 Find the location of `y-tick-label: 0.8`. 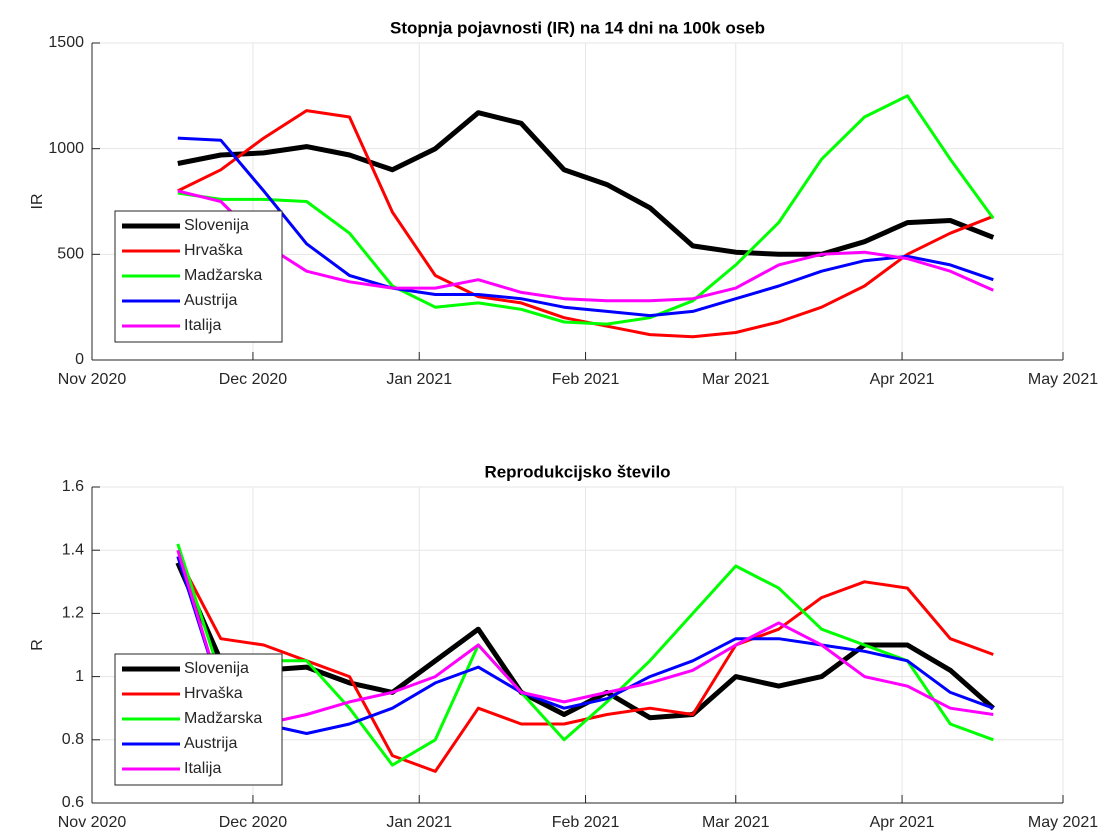

y-tick-label: 0.8 is located at coordinates (73, 739).